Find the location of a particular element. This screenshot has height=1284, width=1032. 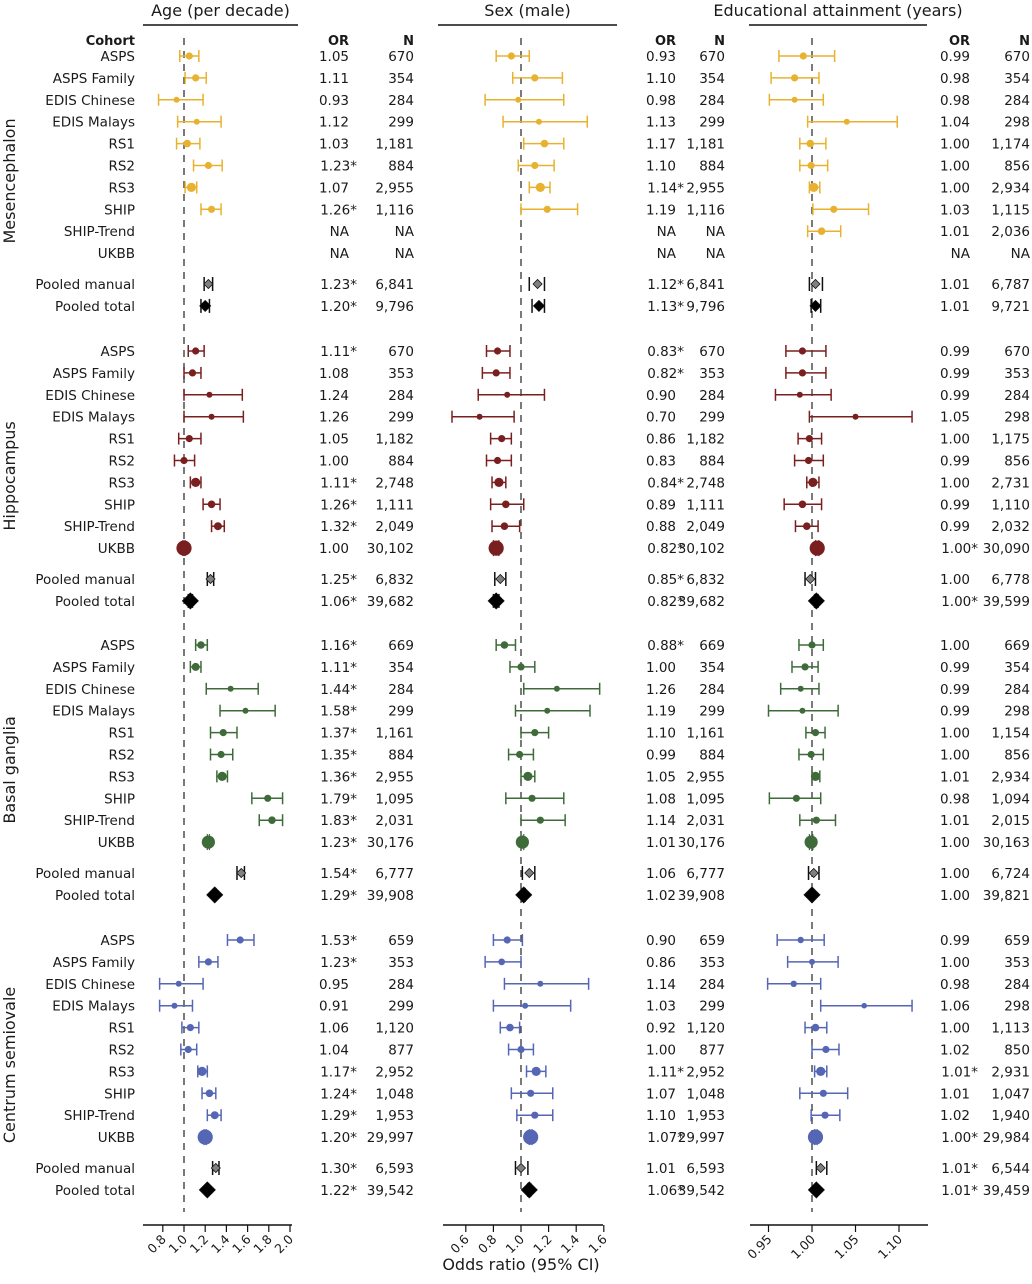

x-tick-label: 1.0 is located at coordinates (177, 1243).